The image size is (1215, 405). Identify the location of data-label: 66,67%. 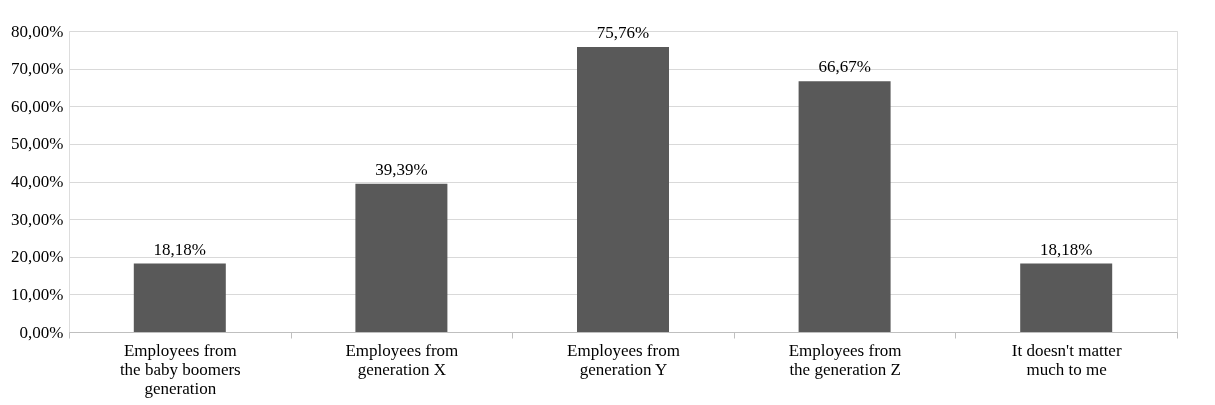
(844, 67).